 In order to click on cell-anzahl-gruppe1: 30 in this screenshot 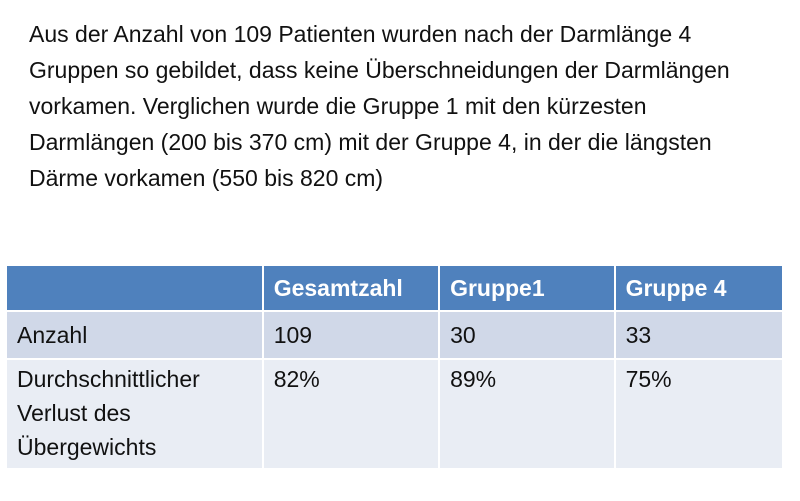, I will do `click(528, 336)`.